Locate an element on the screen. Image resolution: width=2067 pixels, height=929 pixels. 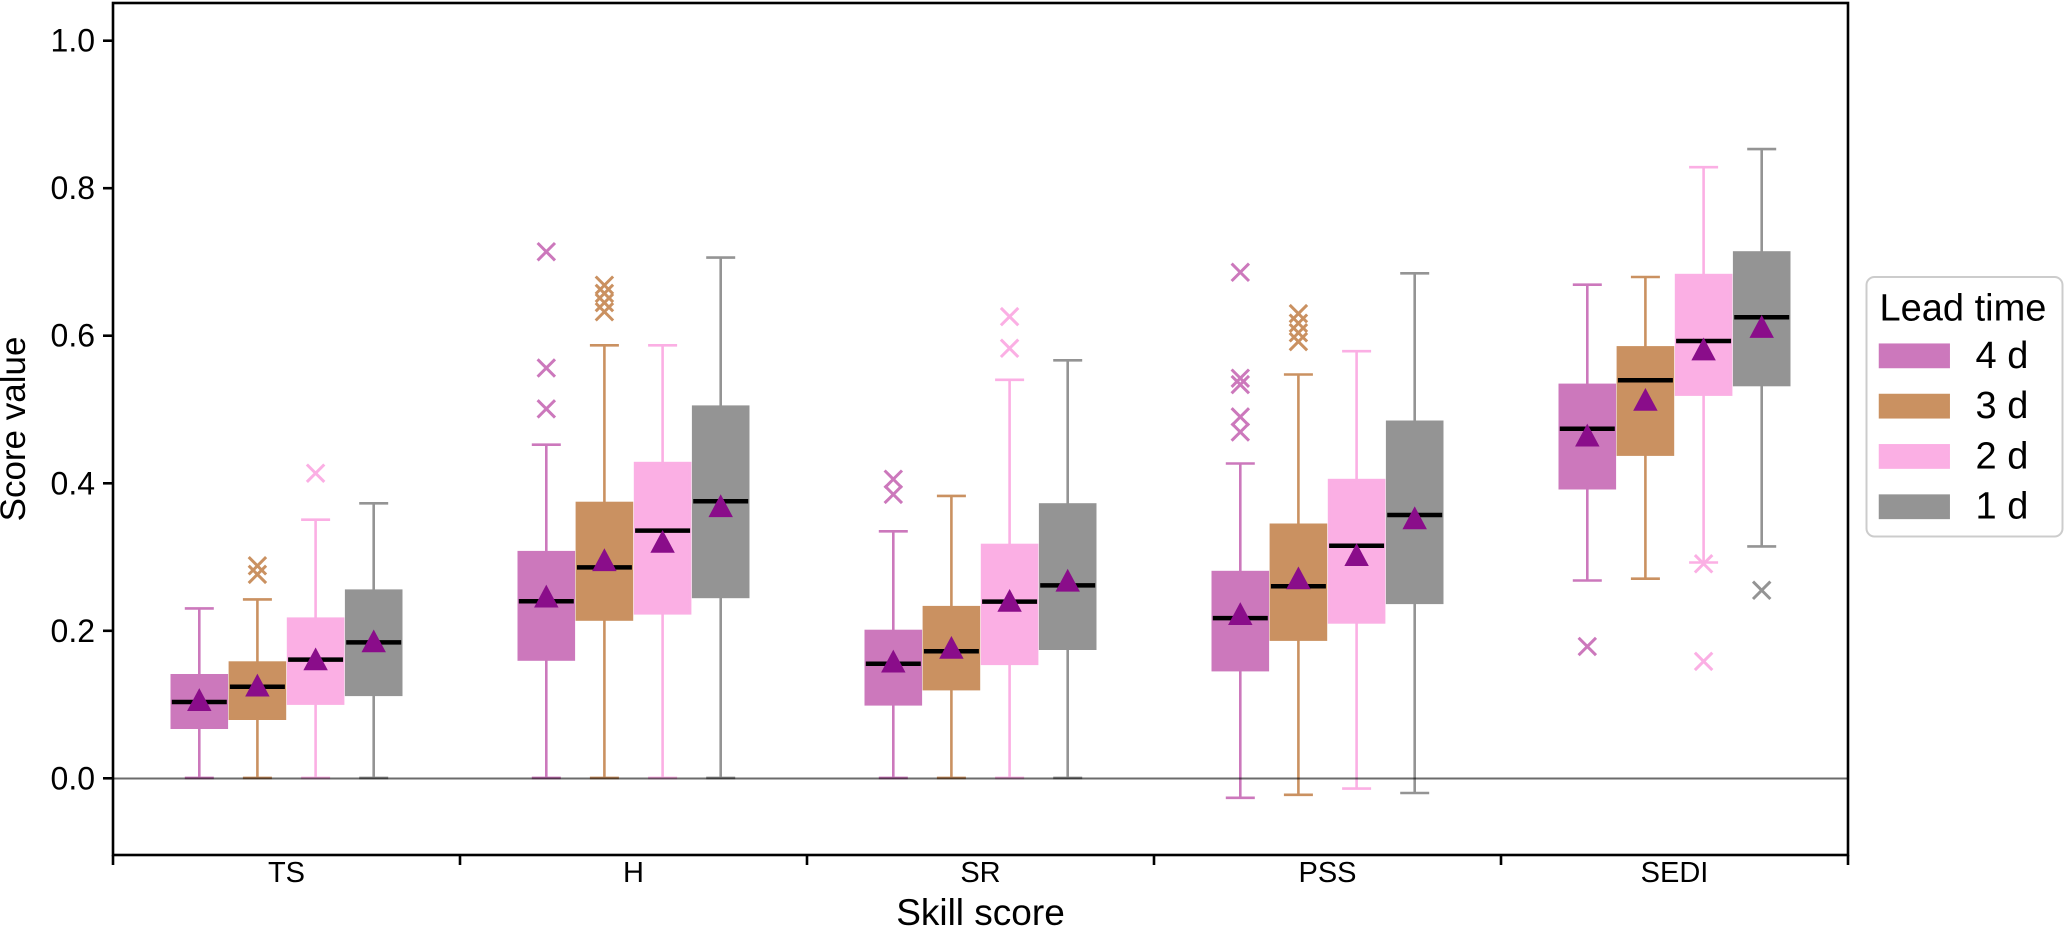
svg-text: 0.0 is located at coordinates (73, 778).